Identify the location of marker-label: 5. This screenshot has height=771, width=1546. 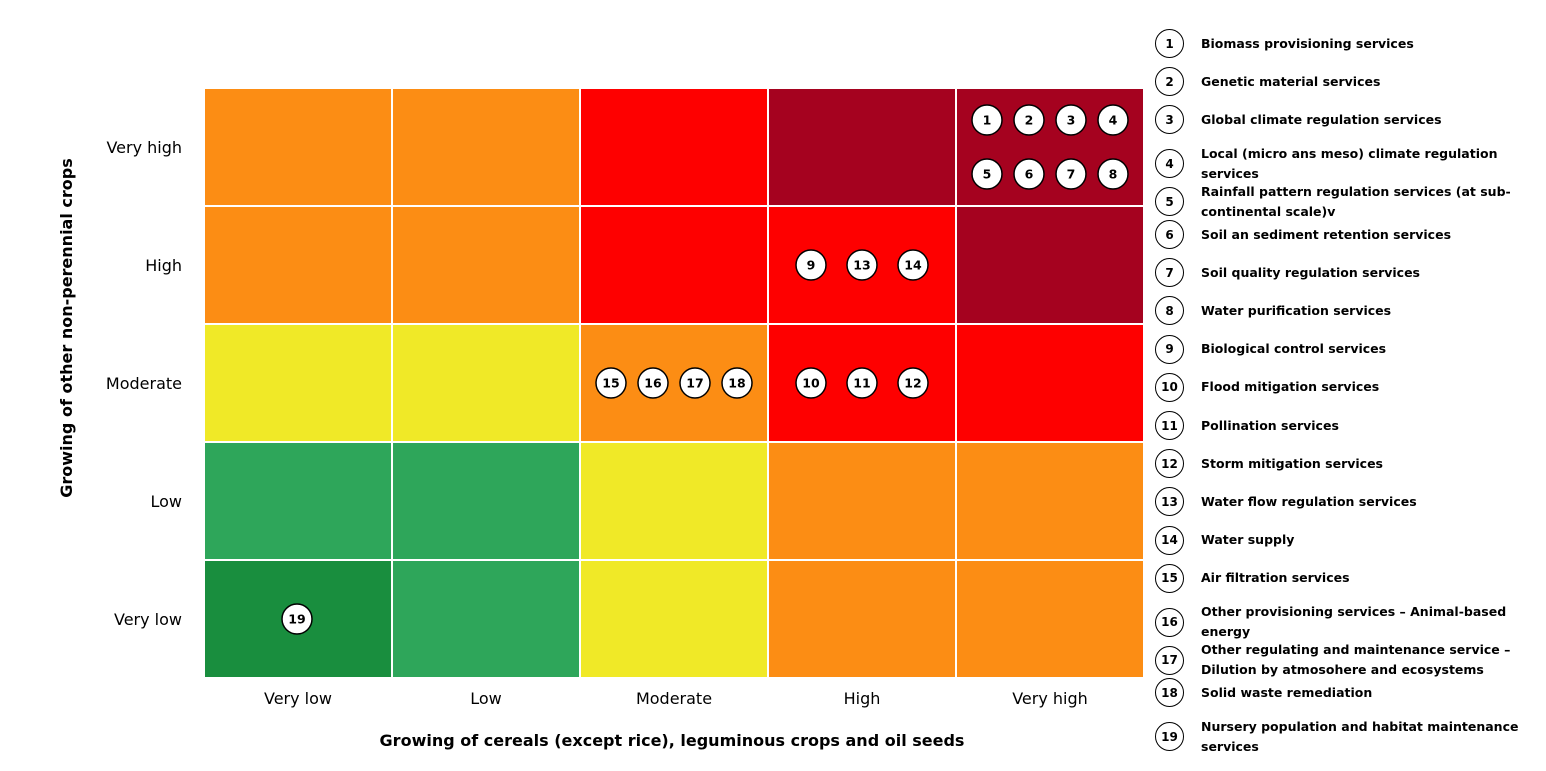
(987, 174).